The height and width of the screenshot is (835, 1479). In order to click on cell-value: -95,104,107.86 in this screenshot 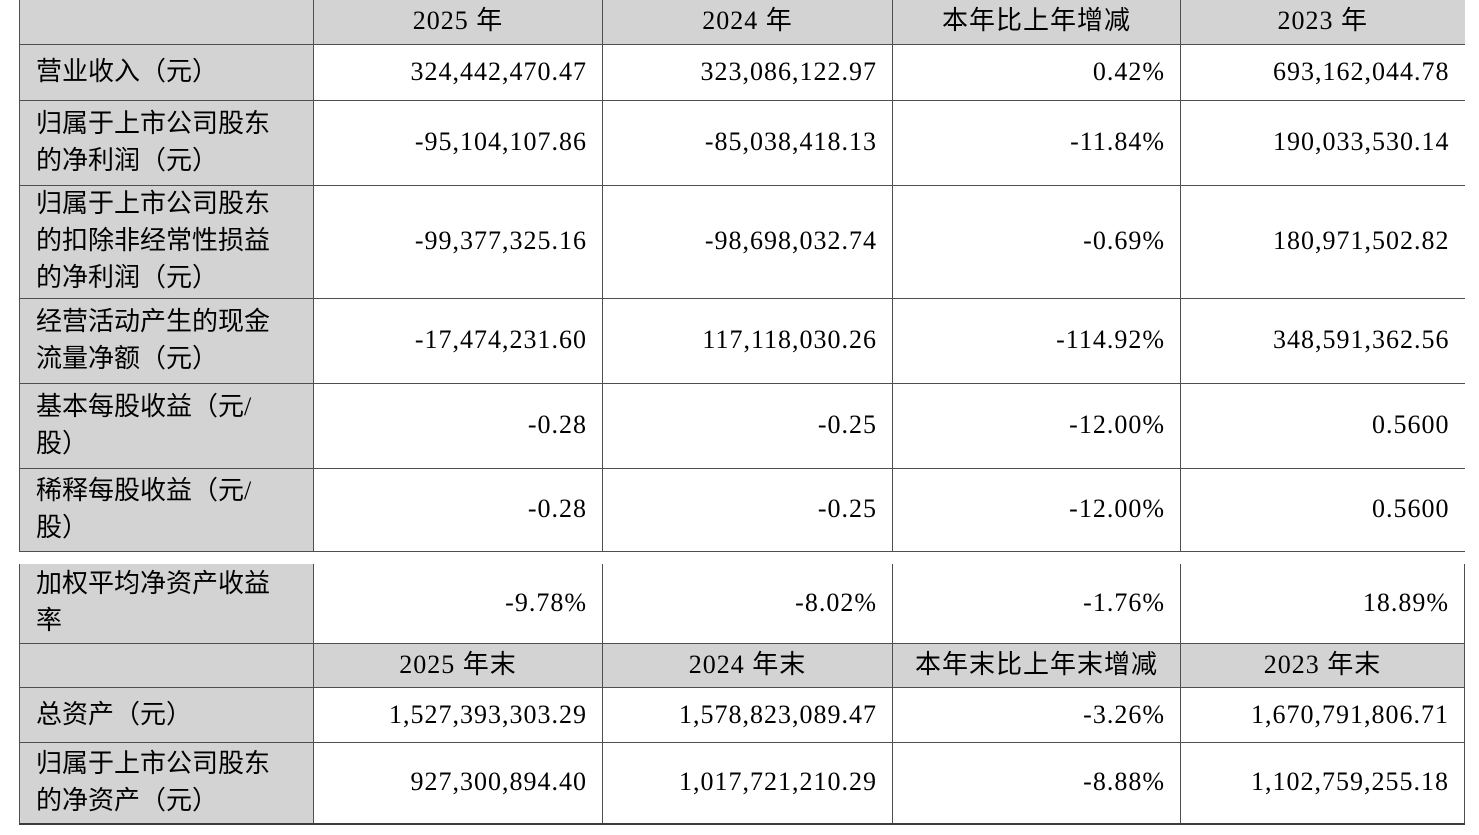, I will do `click(458, 143)`.